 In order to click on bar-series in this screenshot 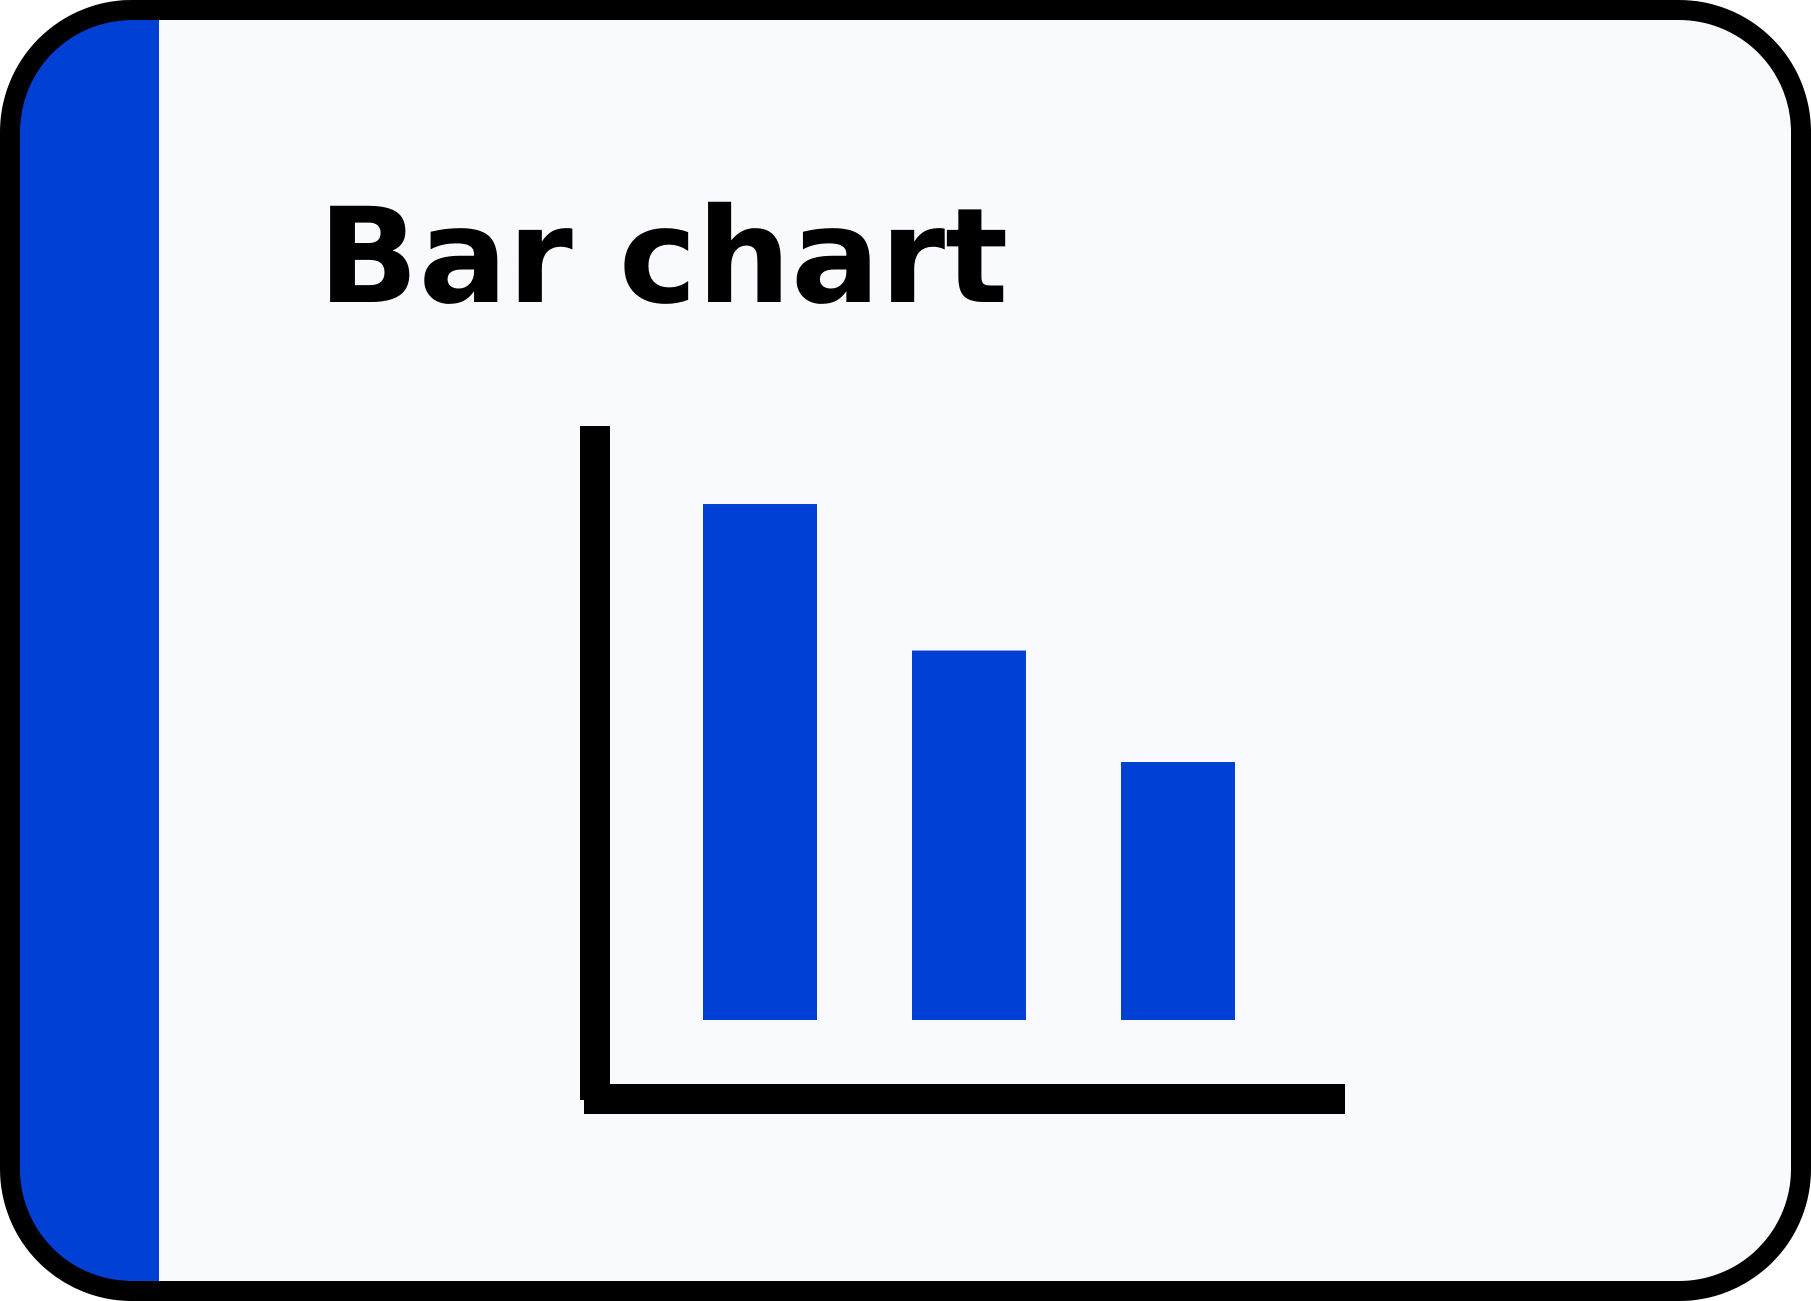, I will do `click(969, 762)`.